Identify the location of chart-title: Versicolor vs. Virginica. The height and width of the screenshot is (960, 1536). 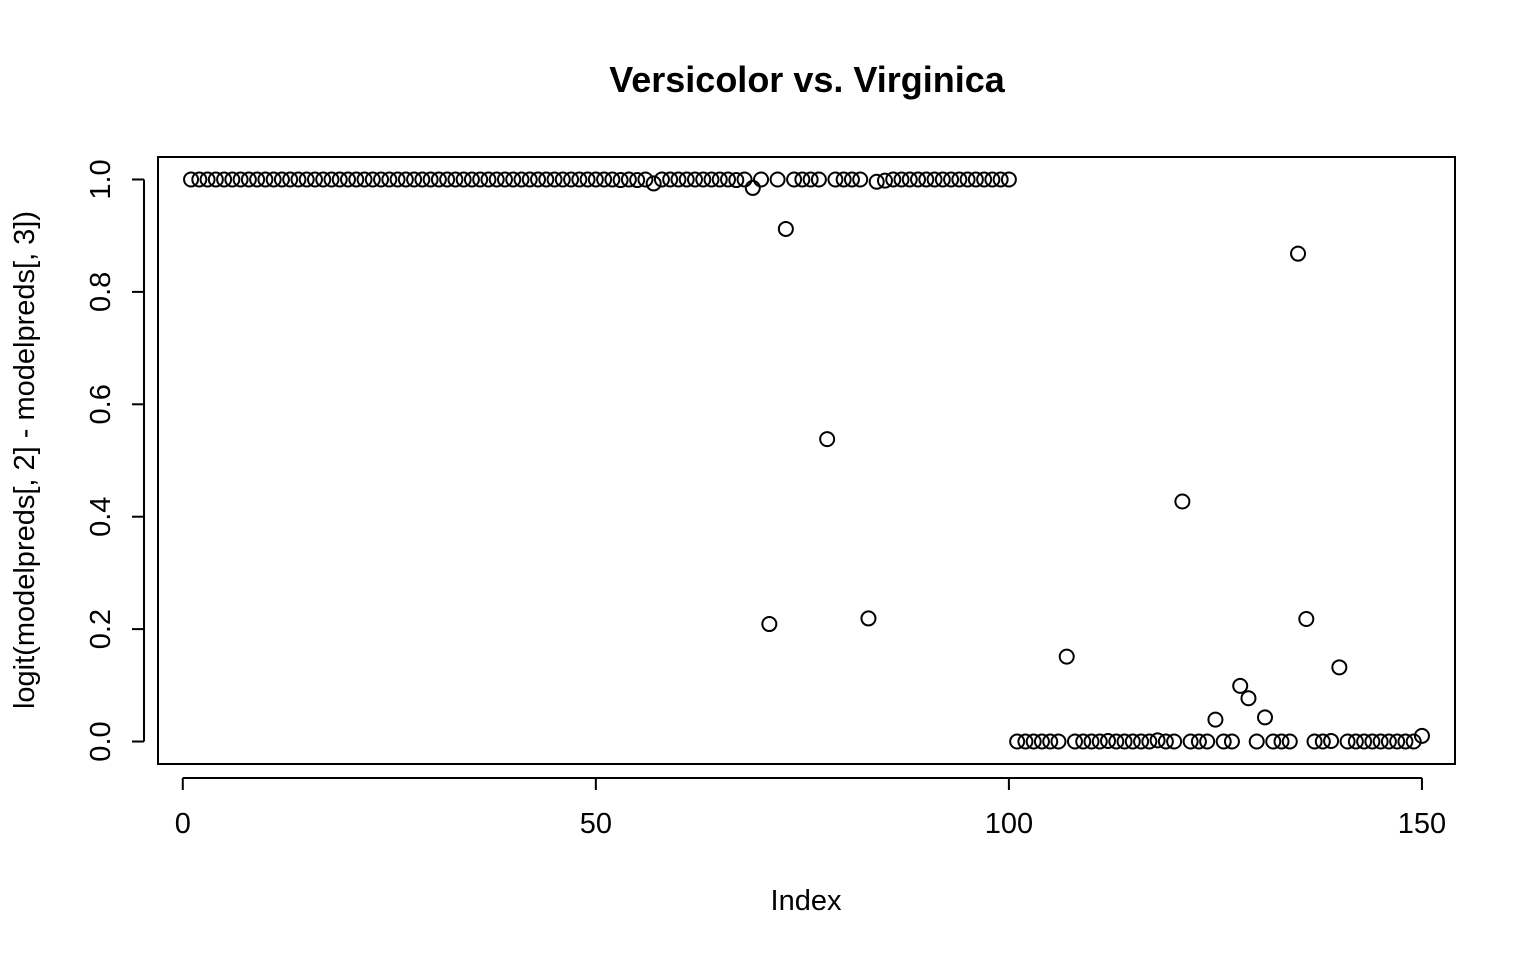
(807, 79).